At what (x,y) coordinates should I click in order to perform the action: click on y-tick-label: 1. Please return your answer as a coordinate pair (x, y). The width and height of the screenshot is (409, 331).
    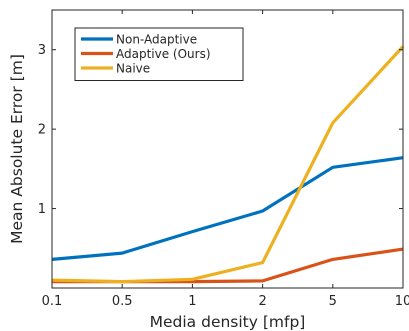
    Looking at the image, I should click on (42, 209).